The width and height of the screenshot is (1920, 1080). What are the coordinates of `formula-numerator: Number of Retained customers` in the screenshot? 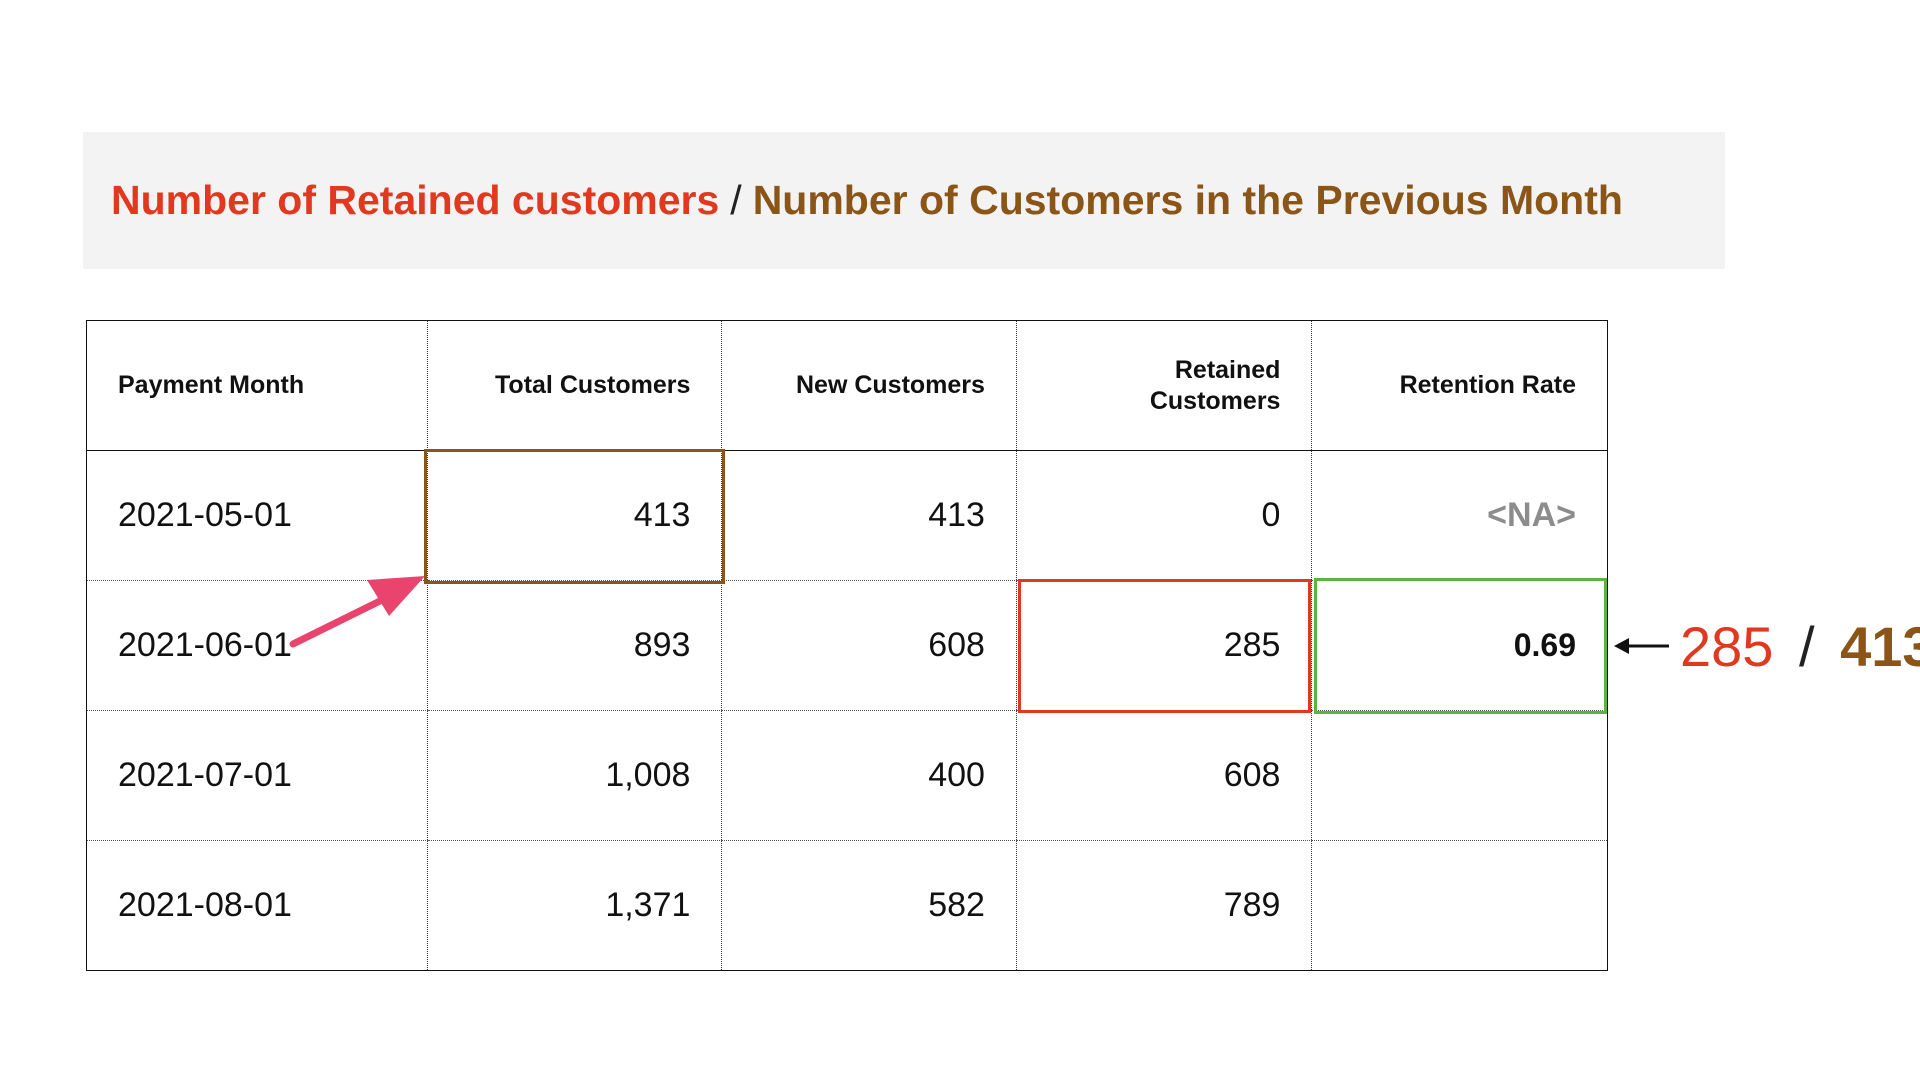 It's located at (415, 200).